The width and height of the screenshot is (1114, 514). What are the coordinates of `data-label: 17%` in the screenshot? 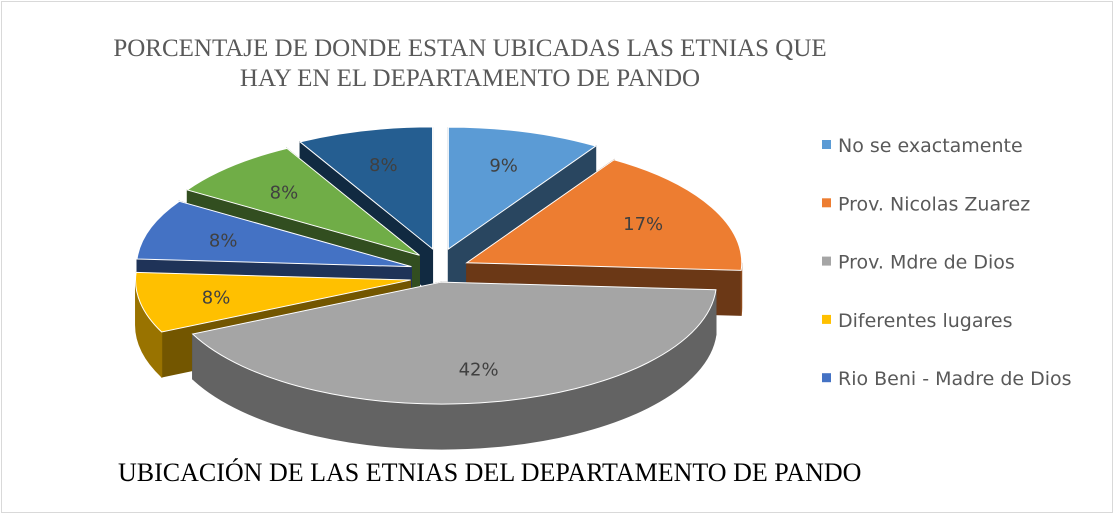 It's located at (643, 224).